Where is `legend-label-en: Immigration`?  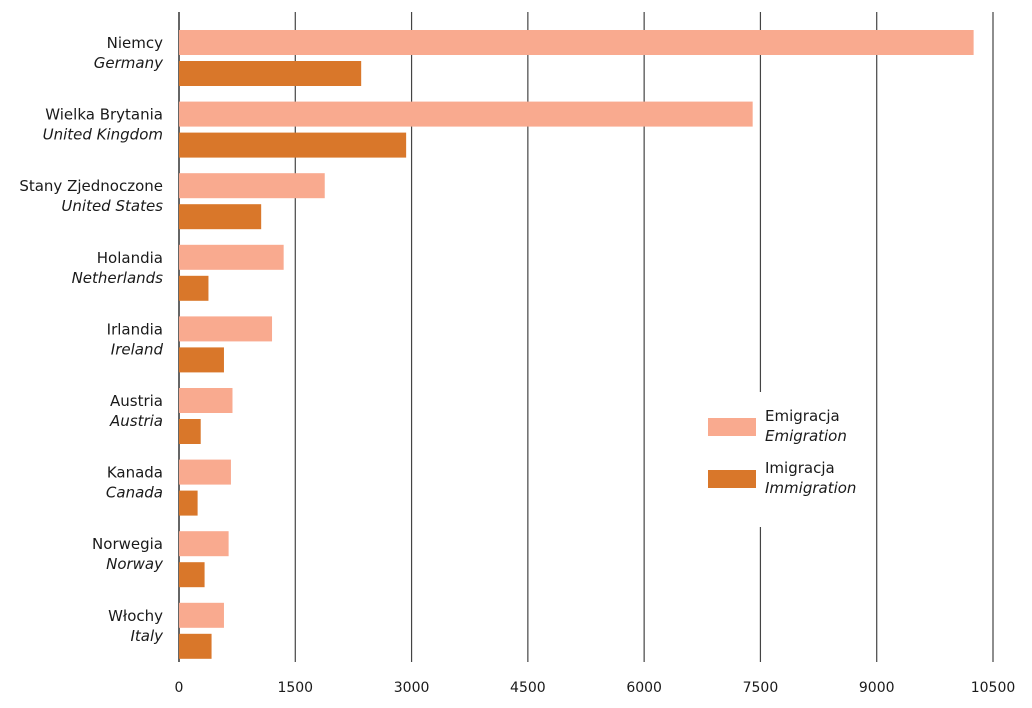 legend-label-en: Immigration is located at coordinates (810, 488).